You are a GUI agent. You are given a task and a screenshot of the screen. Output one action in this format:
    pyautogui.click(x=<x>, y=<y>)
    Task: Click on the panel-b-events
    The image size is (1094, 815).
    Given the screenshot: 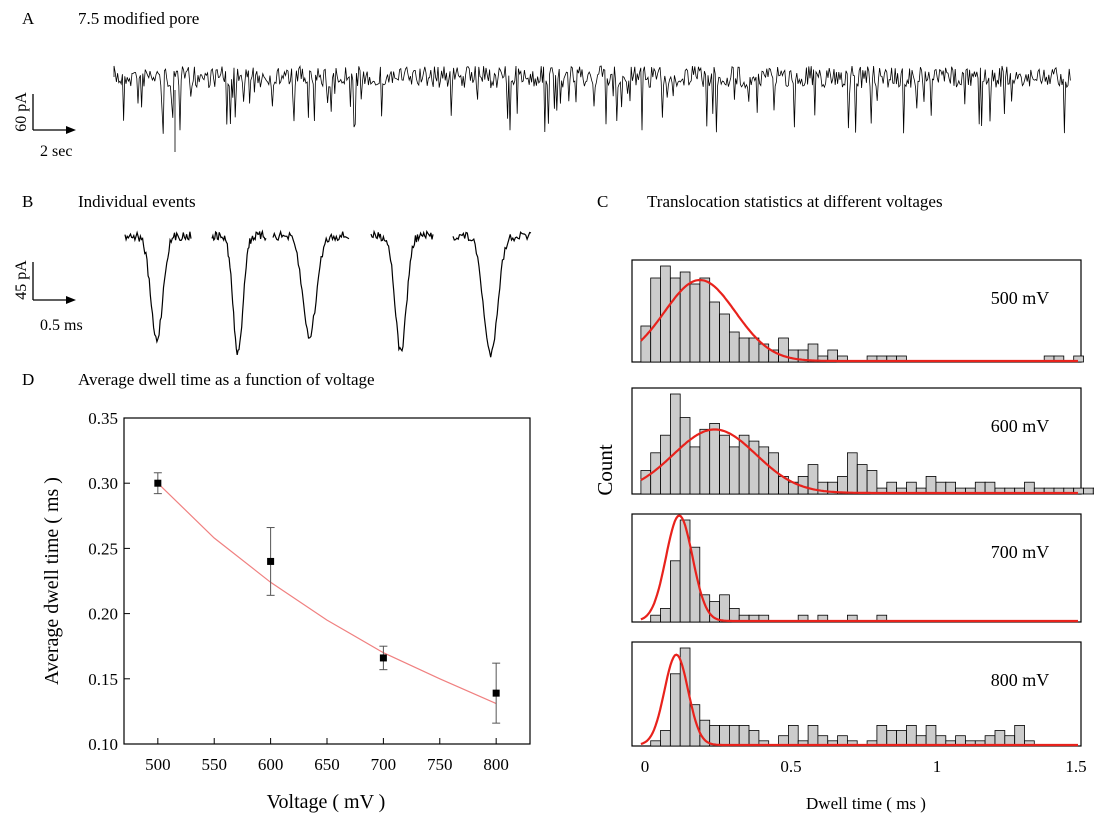 What is the action you would take?
    pyautogui.click(x=328, y=293)
    